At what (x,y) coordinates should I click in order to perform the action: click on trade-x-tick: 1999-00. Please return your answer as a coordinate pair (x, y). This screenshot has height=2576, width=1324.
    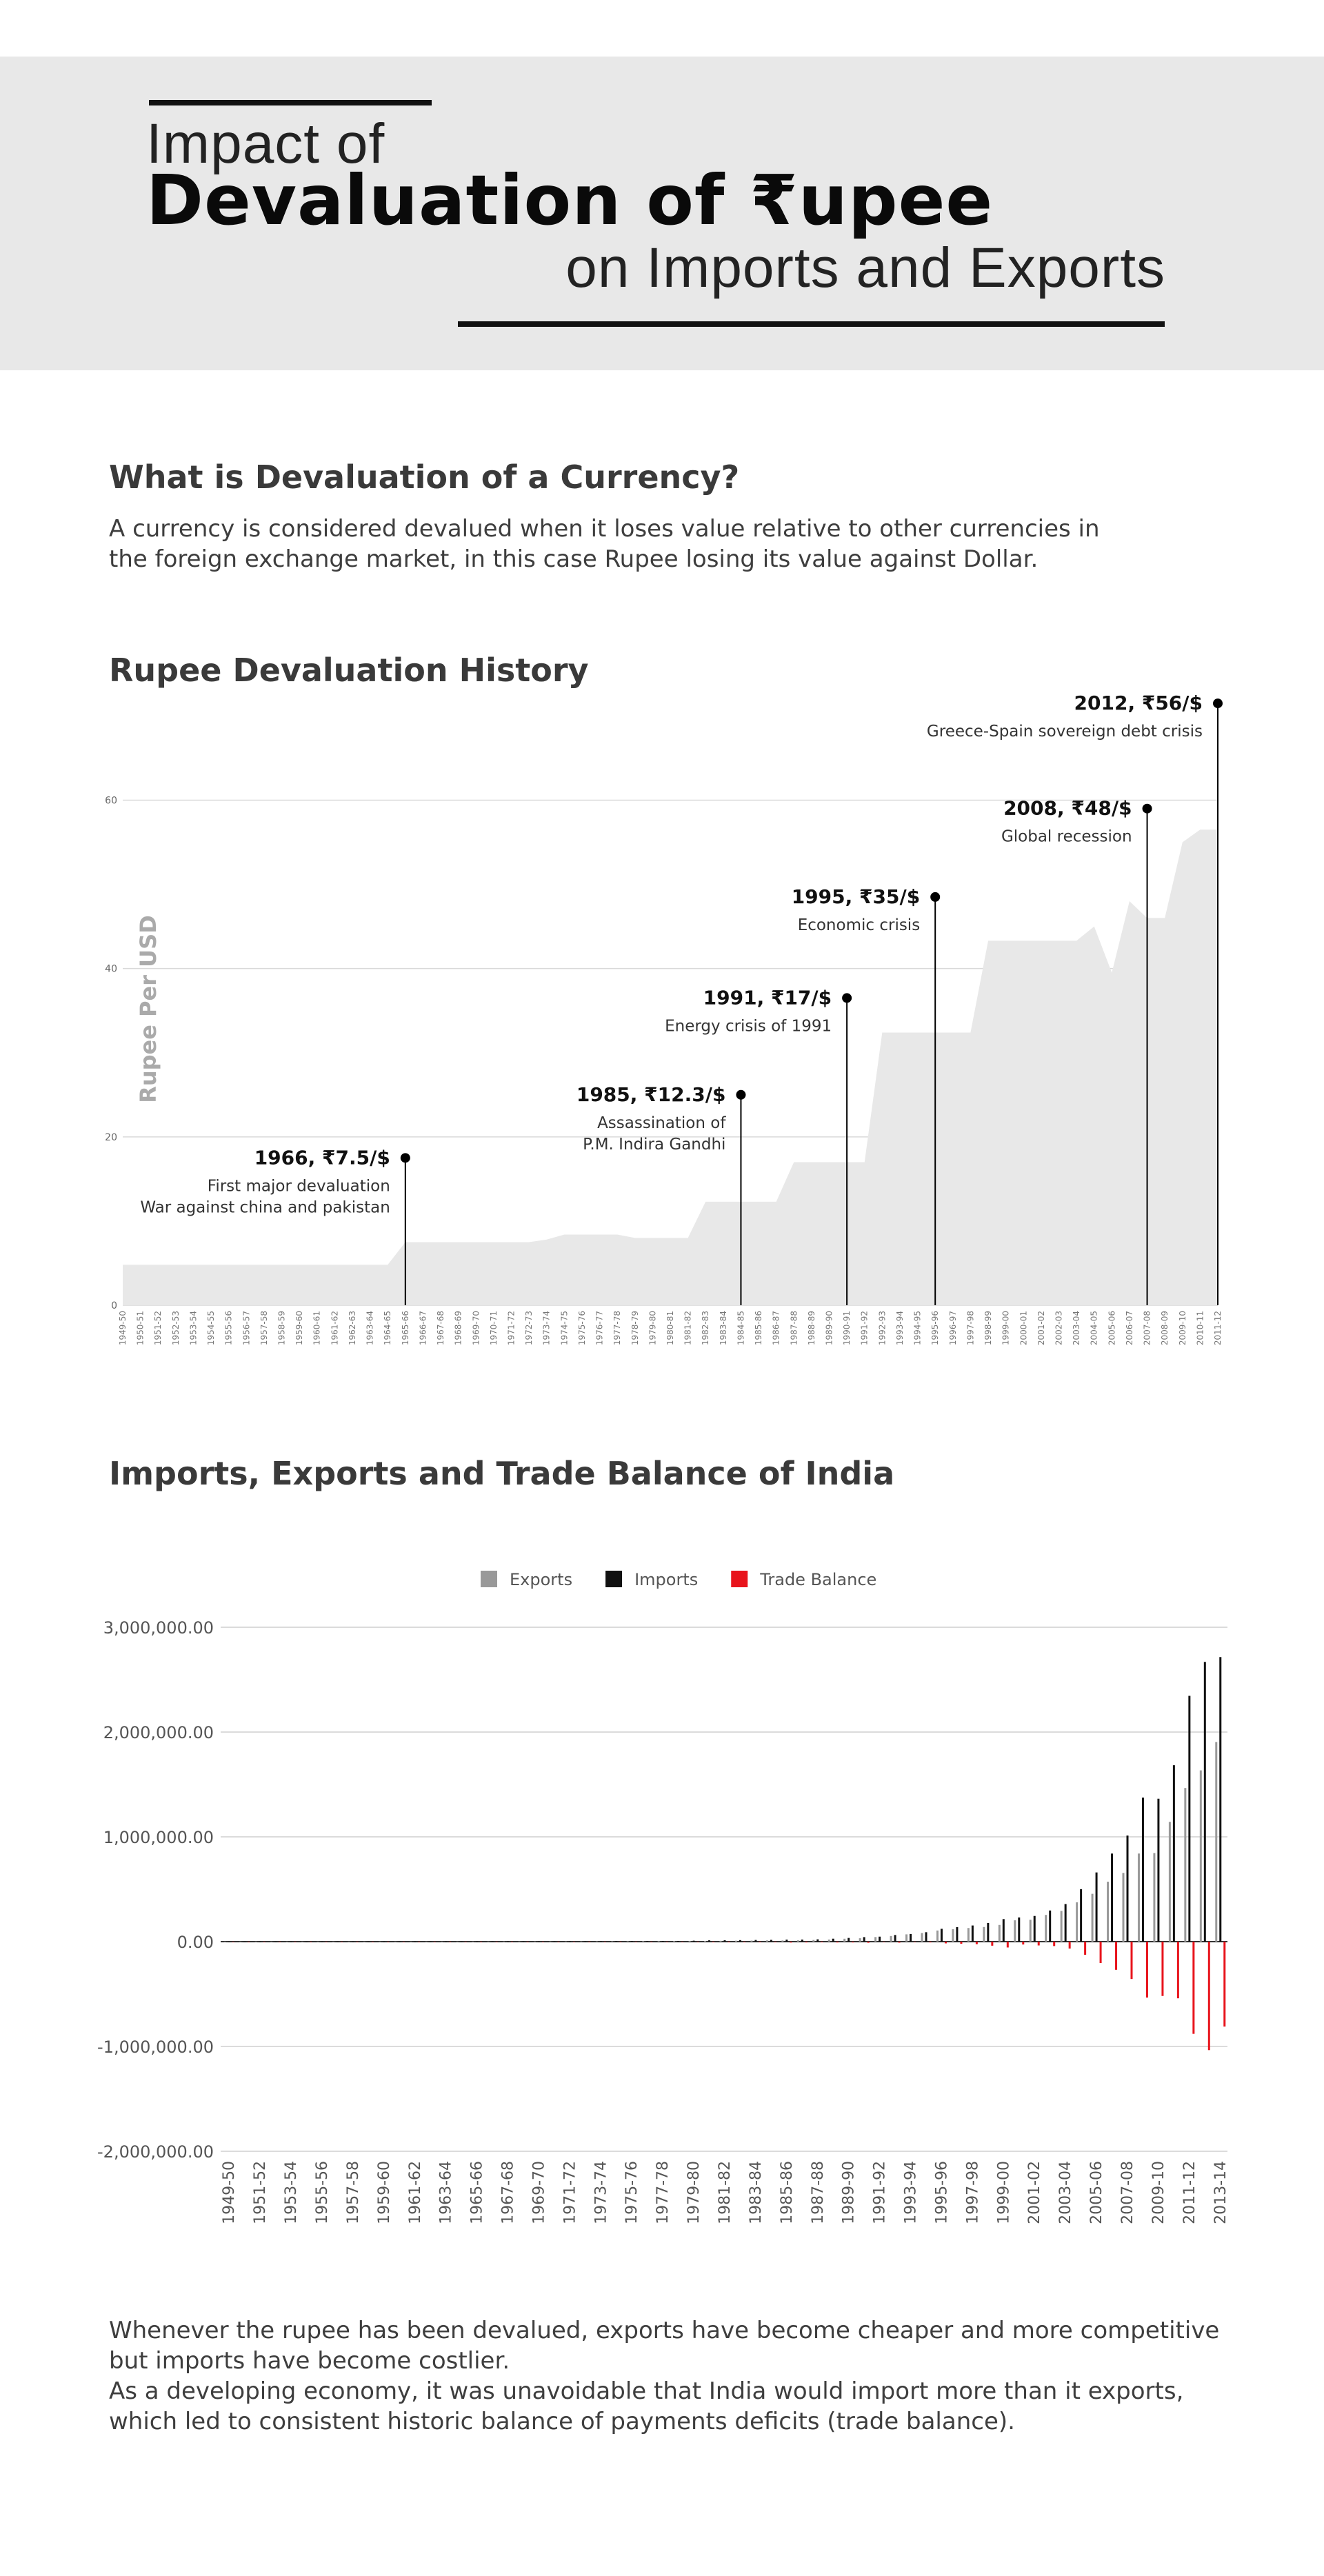
    Looking at the image, I should click on (1003, 2192).